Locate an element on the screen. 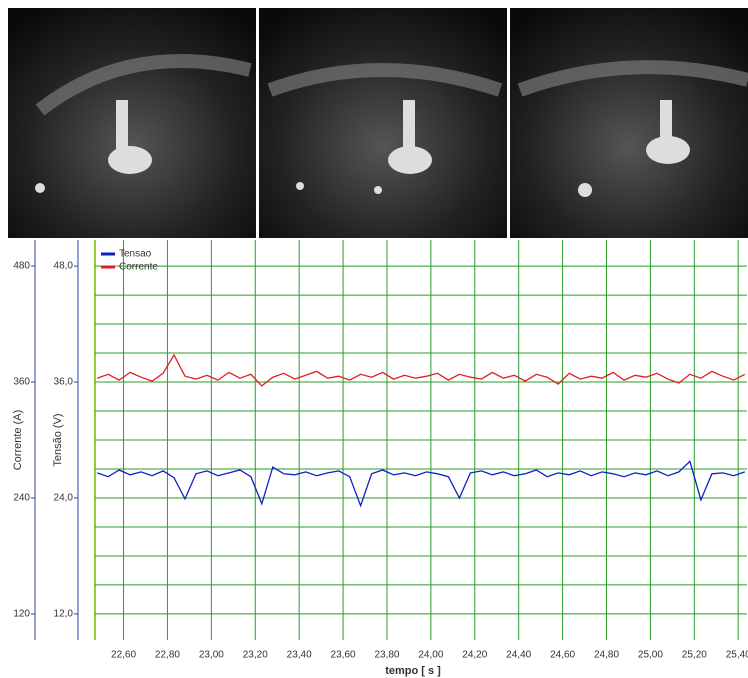  y2-tick-label: 360 is located at coordinates (21, 382).